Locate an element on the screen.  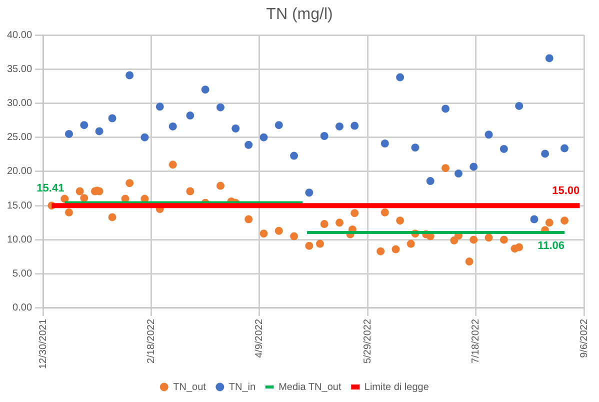
legend-label: Media TN_out is located at coordinates (310, 387).